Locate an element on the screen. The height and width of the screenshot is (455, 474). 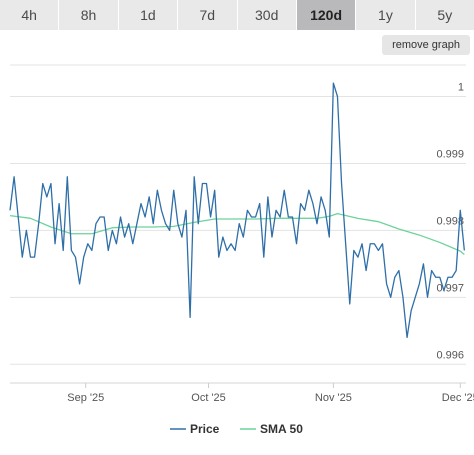
x-axis-ticks: Sep '25 Oct '25 Nov '25 Dec '25 is located at coordinates (270, 393).